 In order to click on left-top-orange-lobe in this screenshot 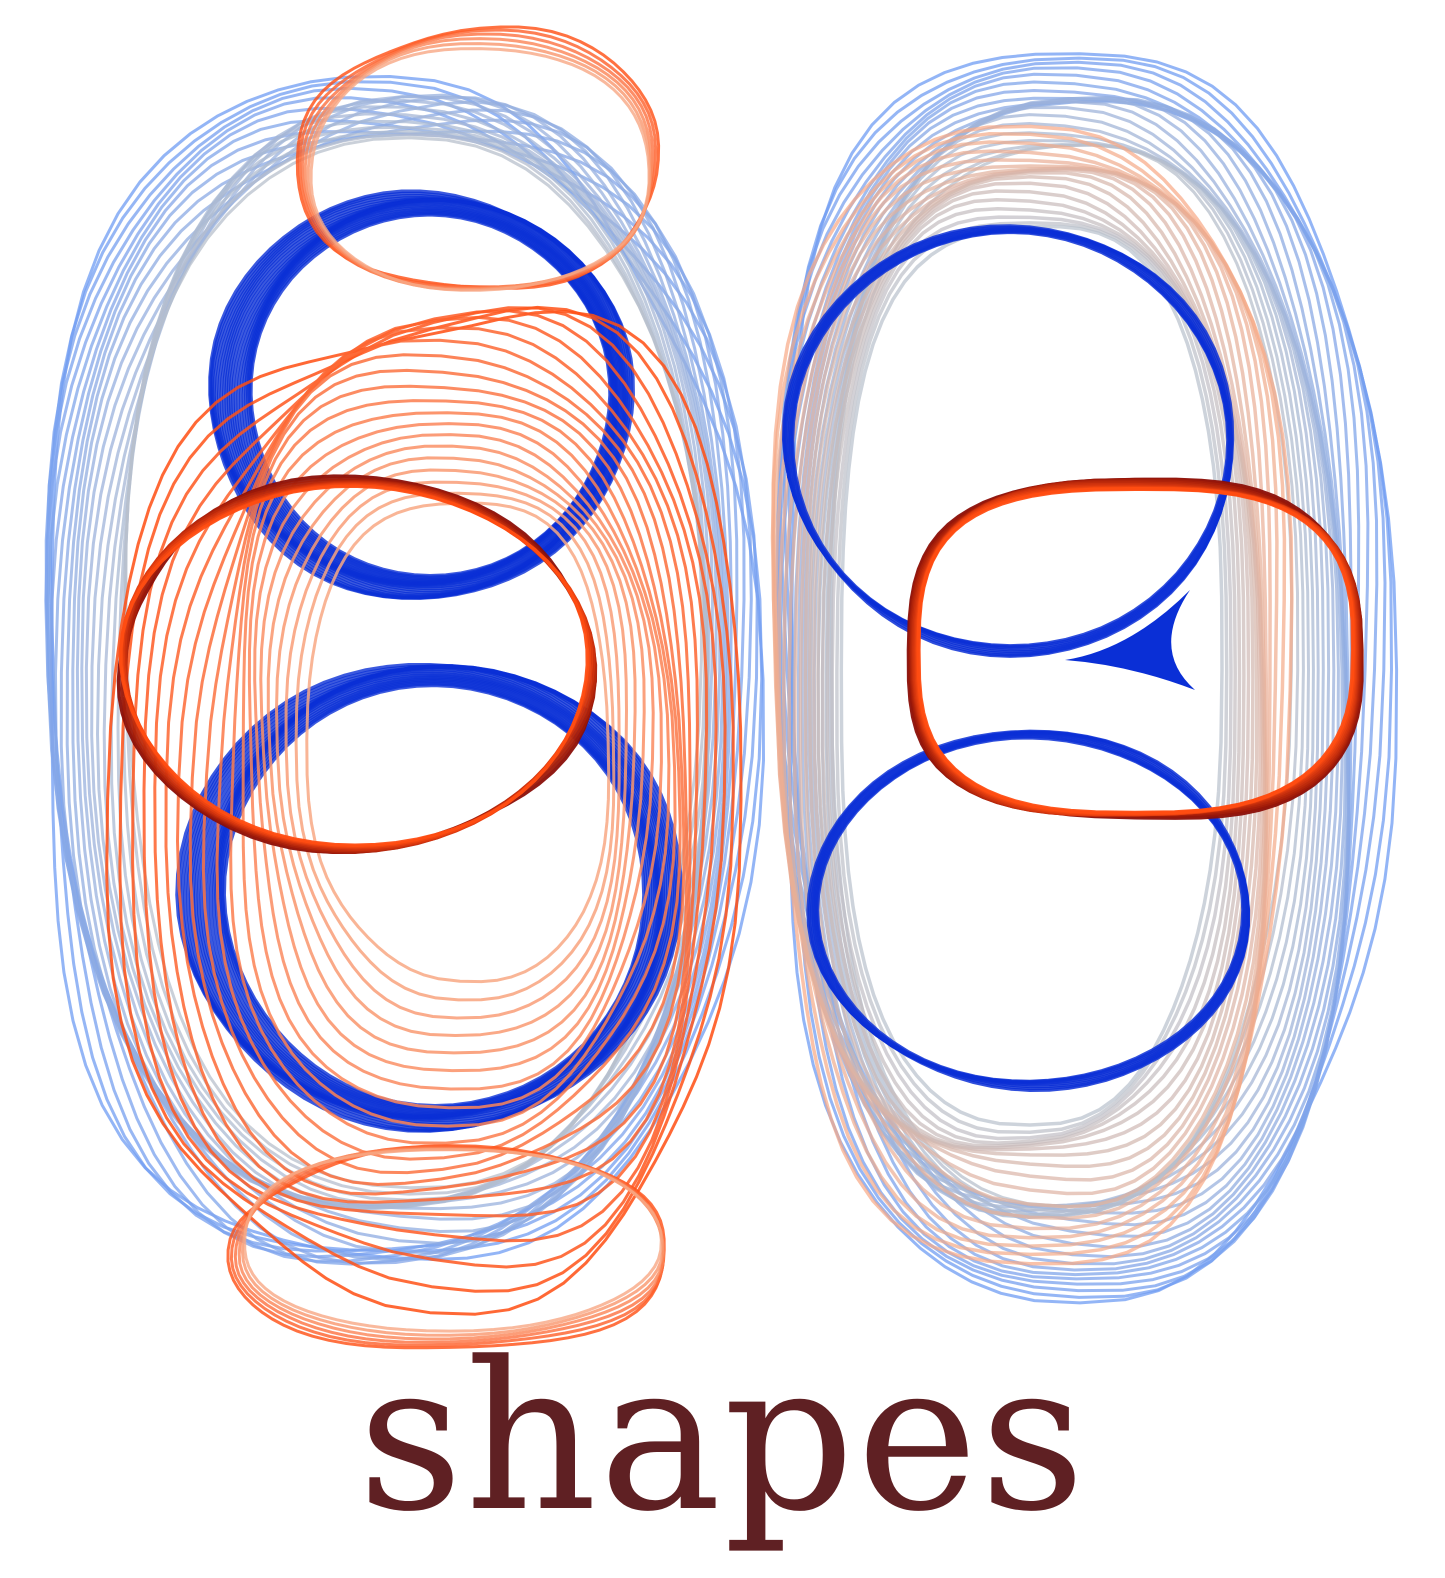, I will do `click(478, 158)`.